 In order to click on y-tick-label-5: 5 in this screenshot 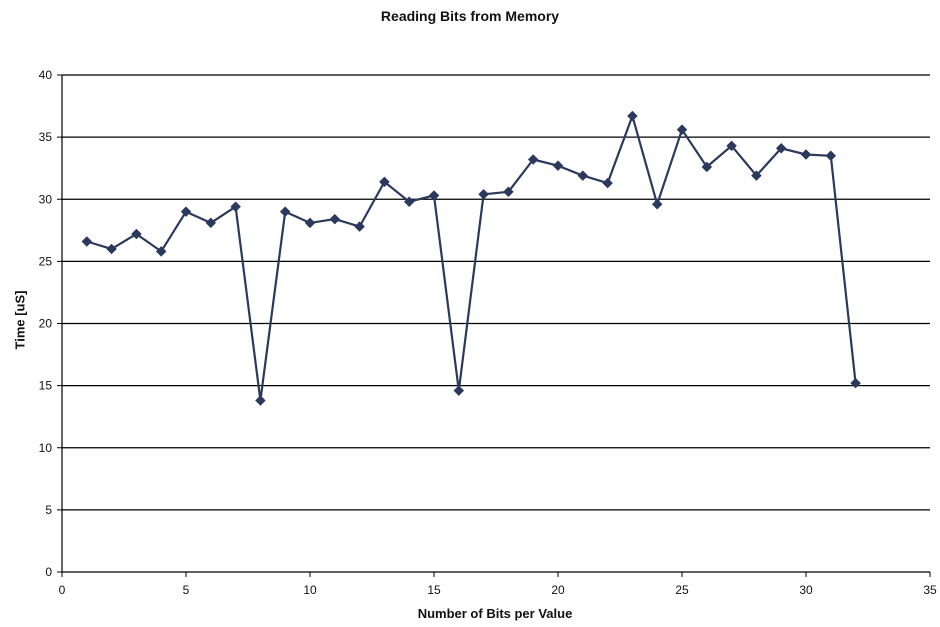, I will do `click(48, 510)`.